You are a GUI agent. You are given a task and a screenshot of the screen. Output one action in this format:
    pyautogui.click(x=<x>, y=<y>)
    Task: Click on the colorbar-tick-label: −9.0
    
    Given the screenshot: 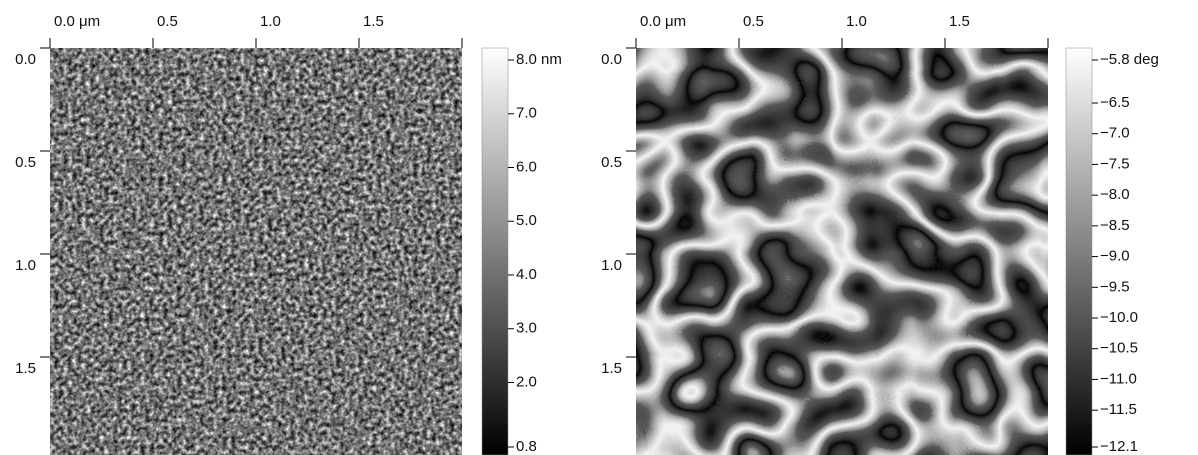 What is the action you would take?
    pyautogui.click(x=1115, y=256)
    